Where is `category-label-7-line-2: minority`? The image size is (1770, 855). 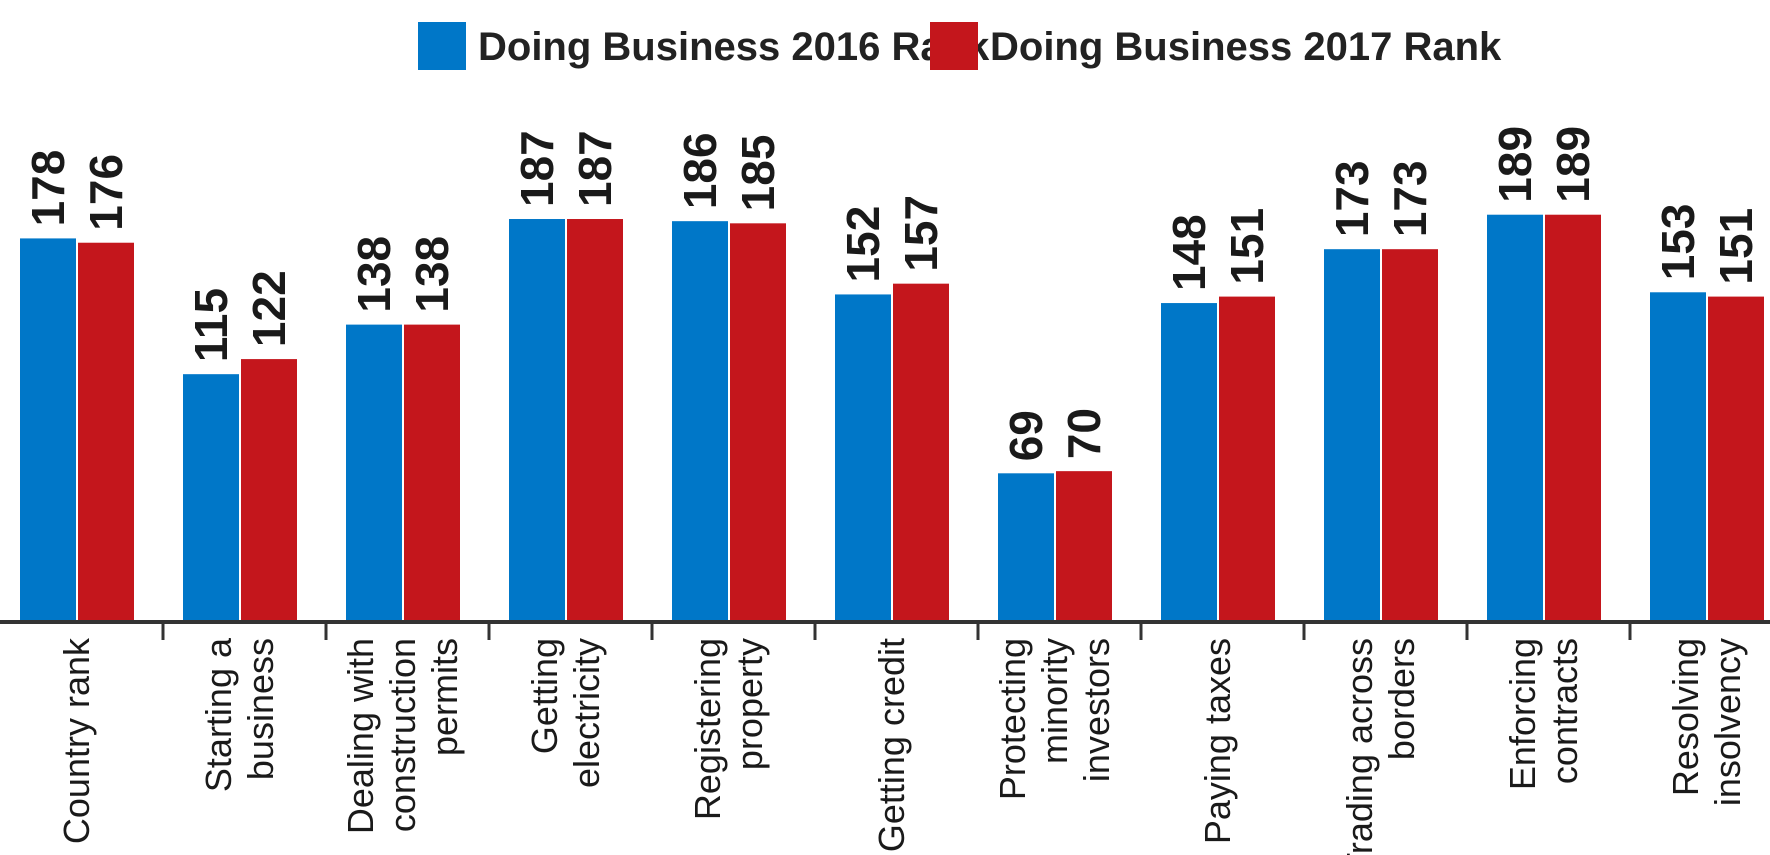 category-label-7-line-2: minority is located at coordinates (1054, 701).